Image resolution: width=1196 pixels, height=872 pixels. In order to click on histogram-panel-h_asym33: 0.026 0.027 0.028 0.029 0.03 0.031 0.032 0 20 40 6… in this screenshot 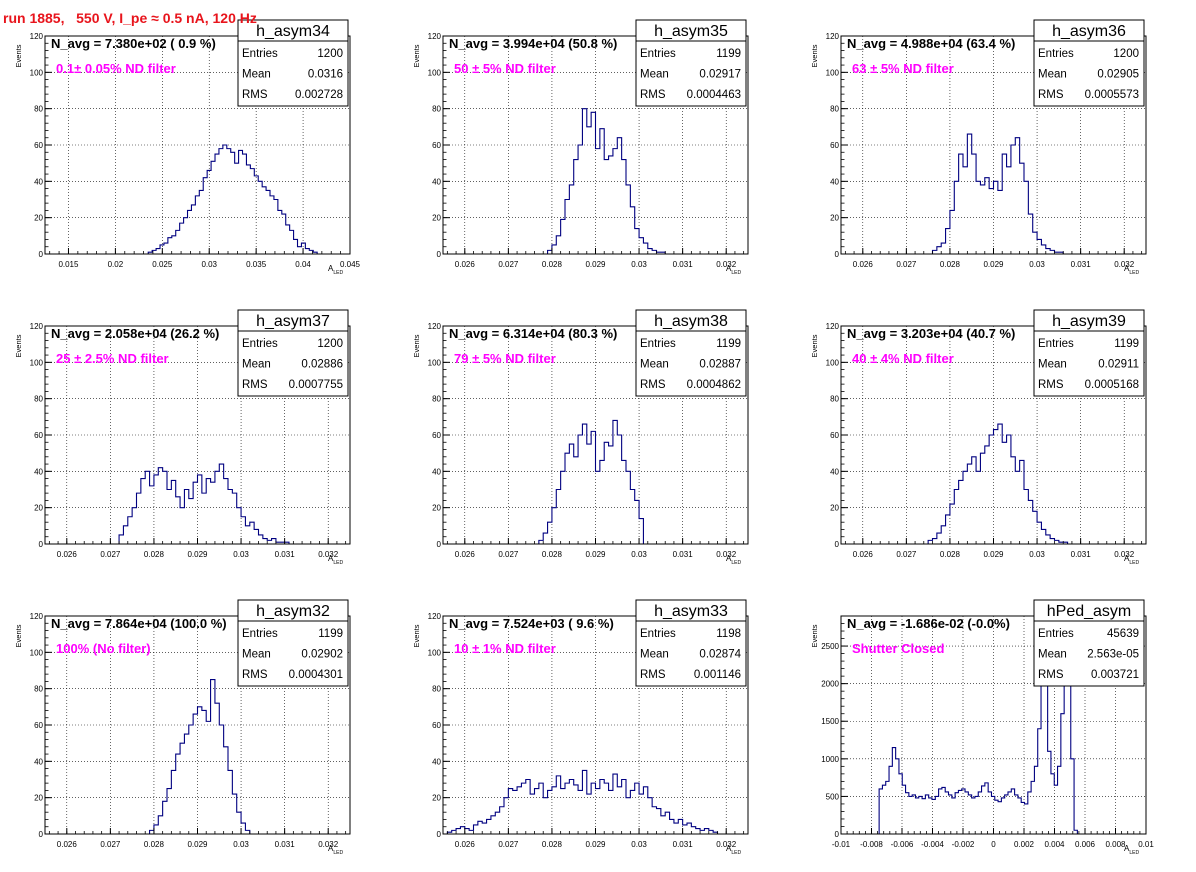, I will do `click(580, 727)`.